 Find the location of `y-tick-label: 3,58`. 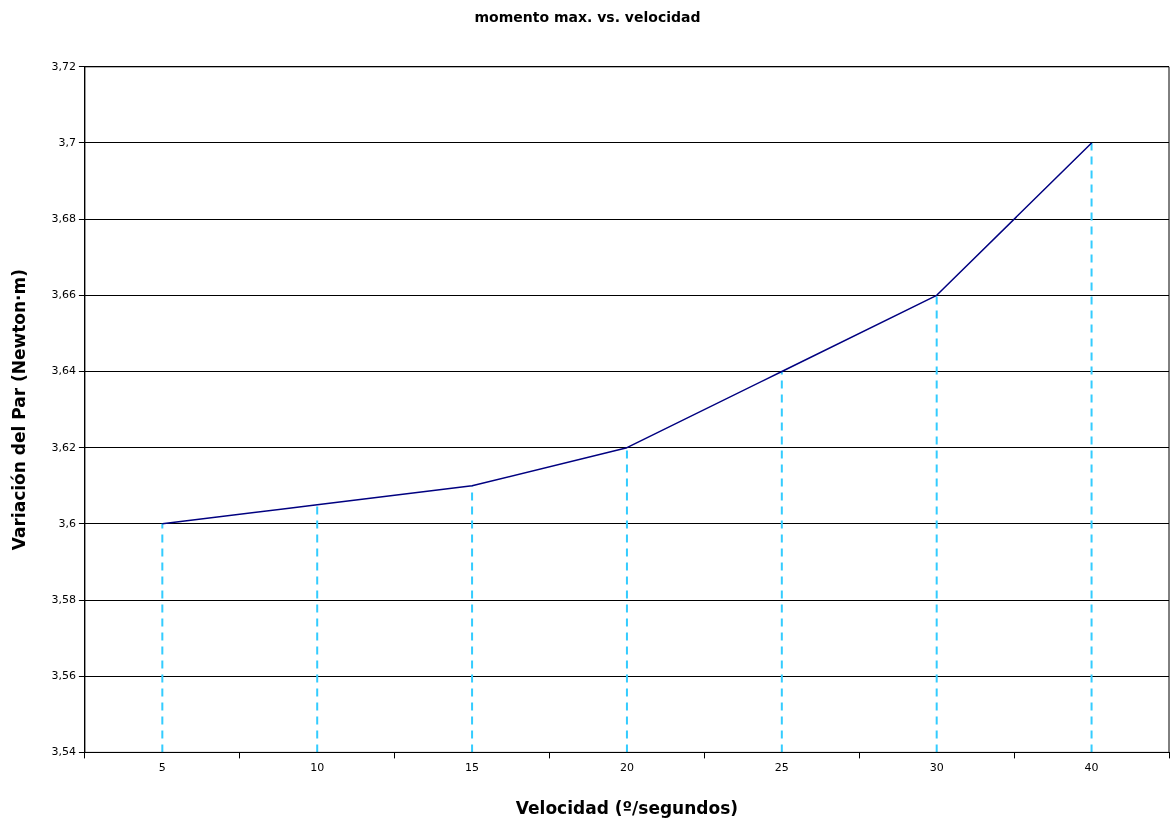

y-tick-label: 3,58 is located at coordinates (63, 599).